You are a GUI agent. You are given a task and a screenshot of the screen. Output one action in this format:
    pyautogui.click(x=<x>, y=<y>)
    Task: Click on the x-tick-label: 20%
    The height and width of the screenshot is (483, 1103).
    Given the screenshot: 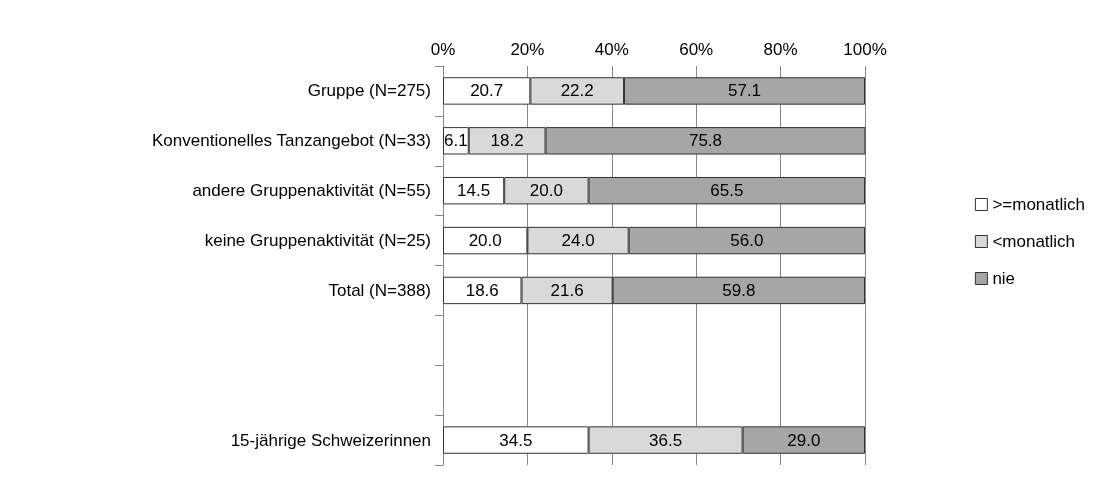 What is the action you would take?
    pyautogui.click(x=527, y=49)
    